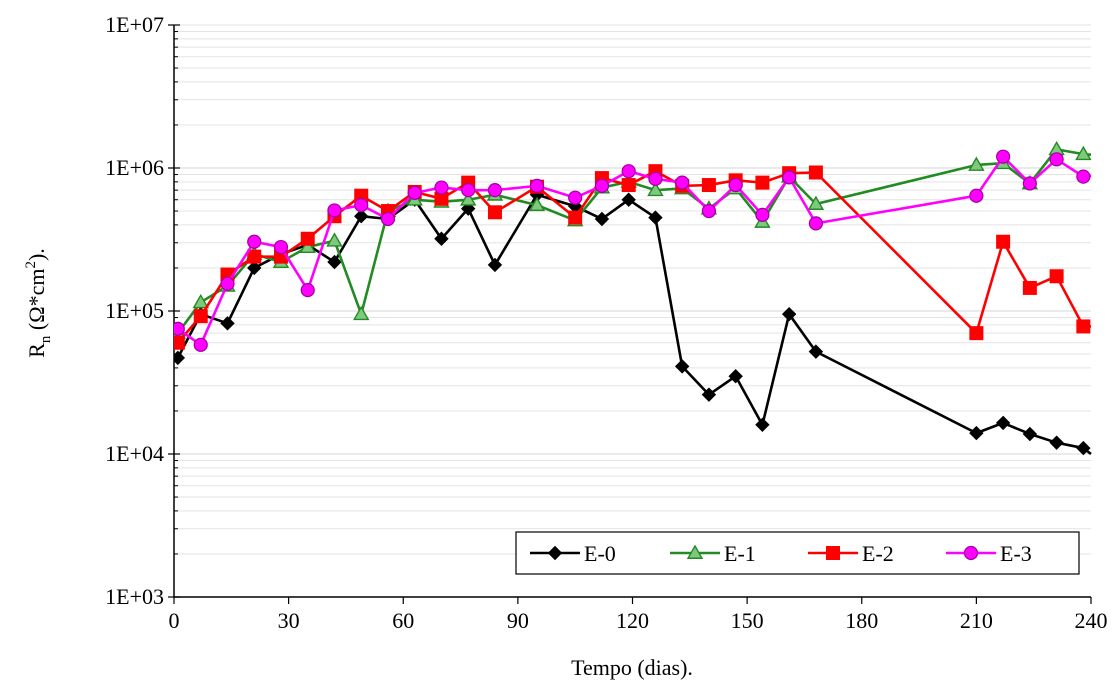  I want to click on legend-label: E-2, so click(878, 553).